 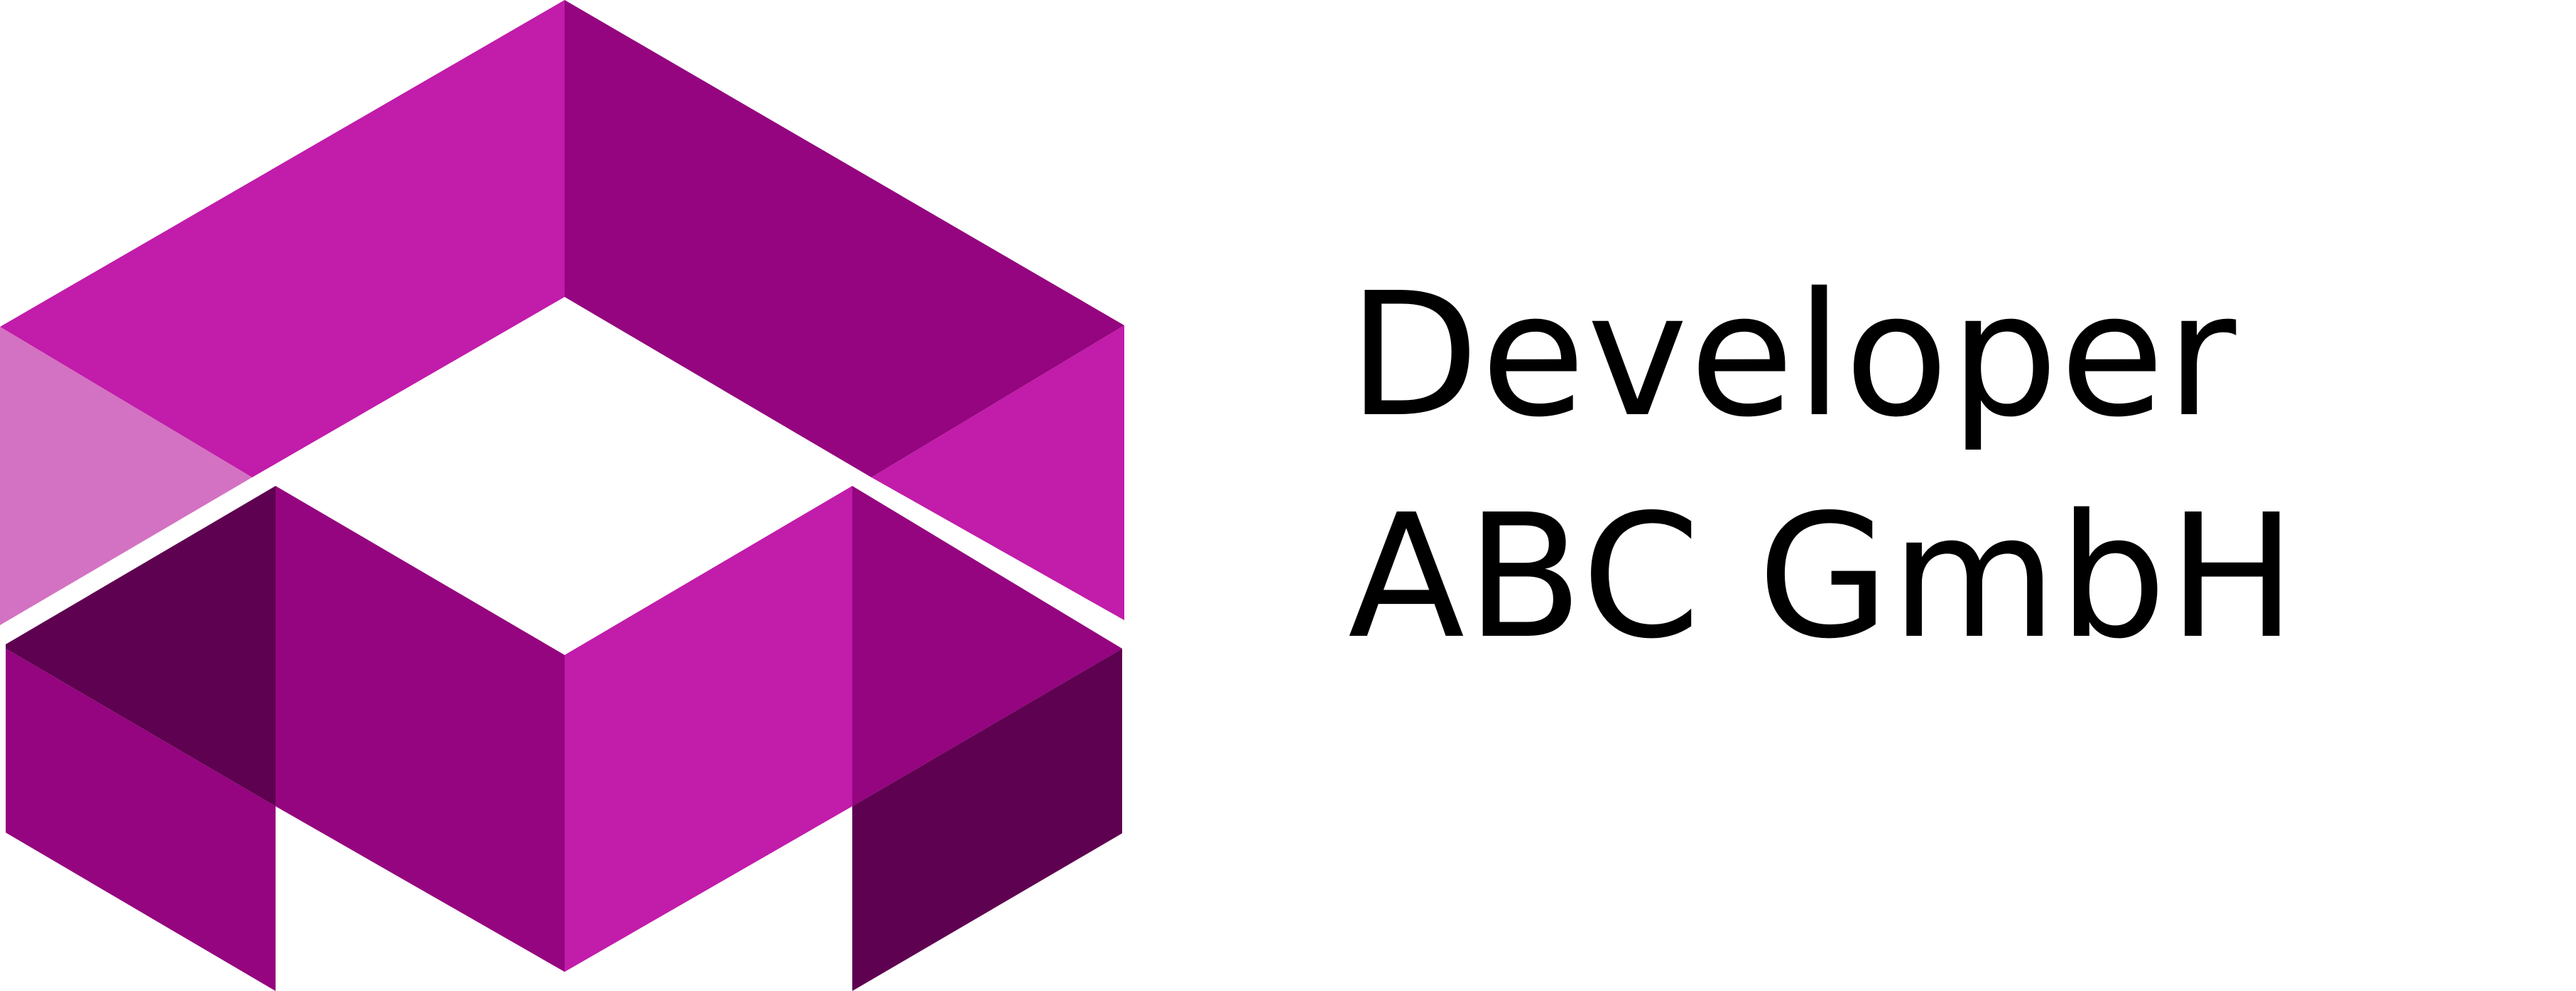 What do you see at coordinates (709, 729) in the screenshot?
I see `logo-lower-right-inner-face` at bounding box center [709, 729].